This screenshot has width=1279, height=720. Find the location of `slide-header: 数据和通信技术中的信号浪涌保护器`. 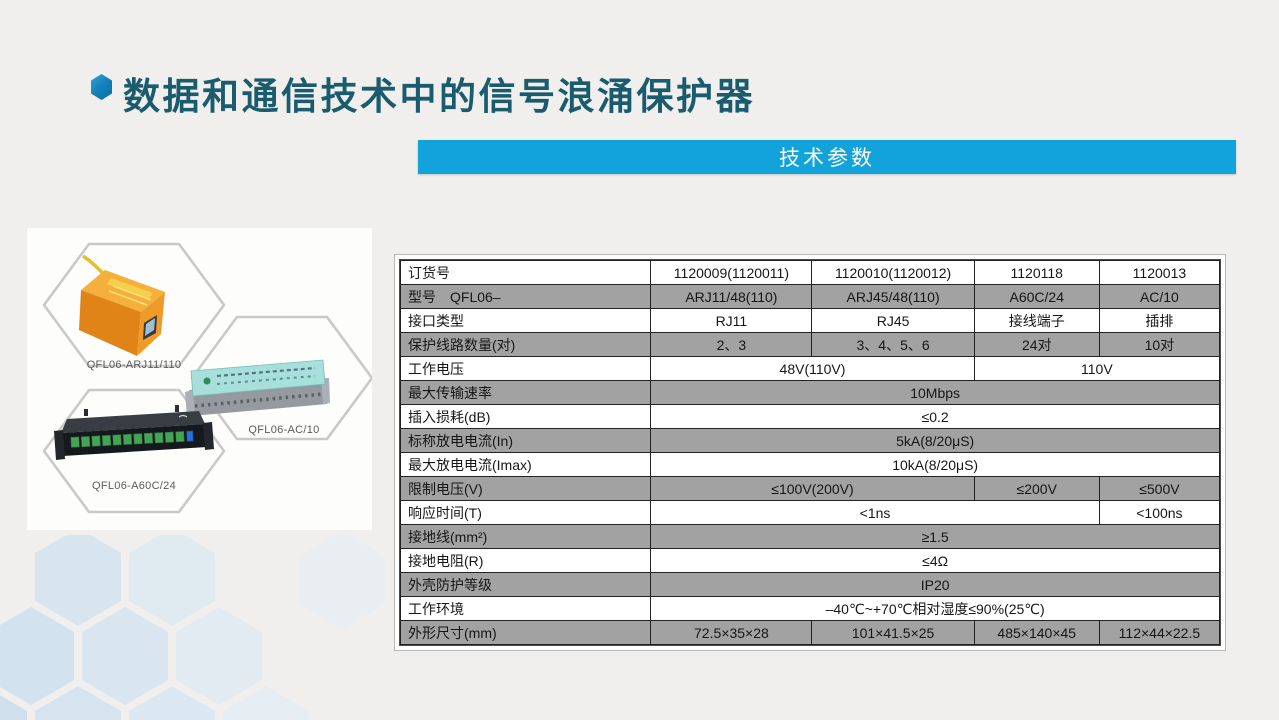

slide-header: 数据和通信技术中的信号浪涌保护器 is located at coordinates (639, 73).